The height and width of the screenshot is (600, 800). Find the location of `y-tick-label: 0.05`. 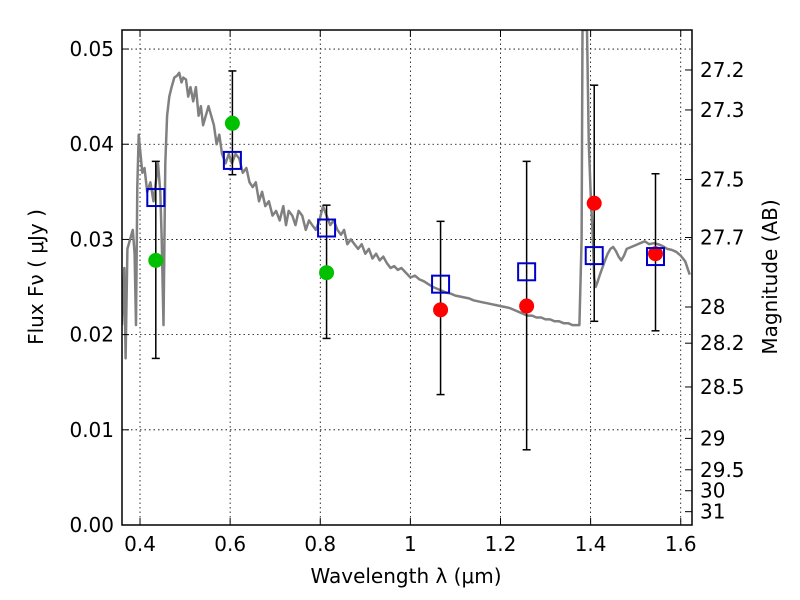

y-tick-label: 0.05 is located at coordinates (91, 49).